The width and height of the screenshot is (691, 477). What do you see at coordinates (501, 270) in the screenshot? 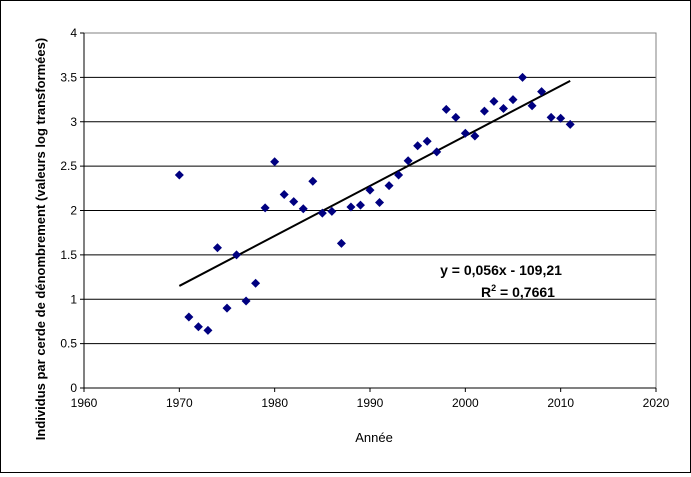
I see `regression-equation: y = 0,056x - 109,21` at bounding box center [501, 270].